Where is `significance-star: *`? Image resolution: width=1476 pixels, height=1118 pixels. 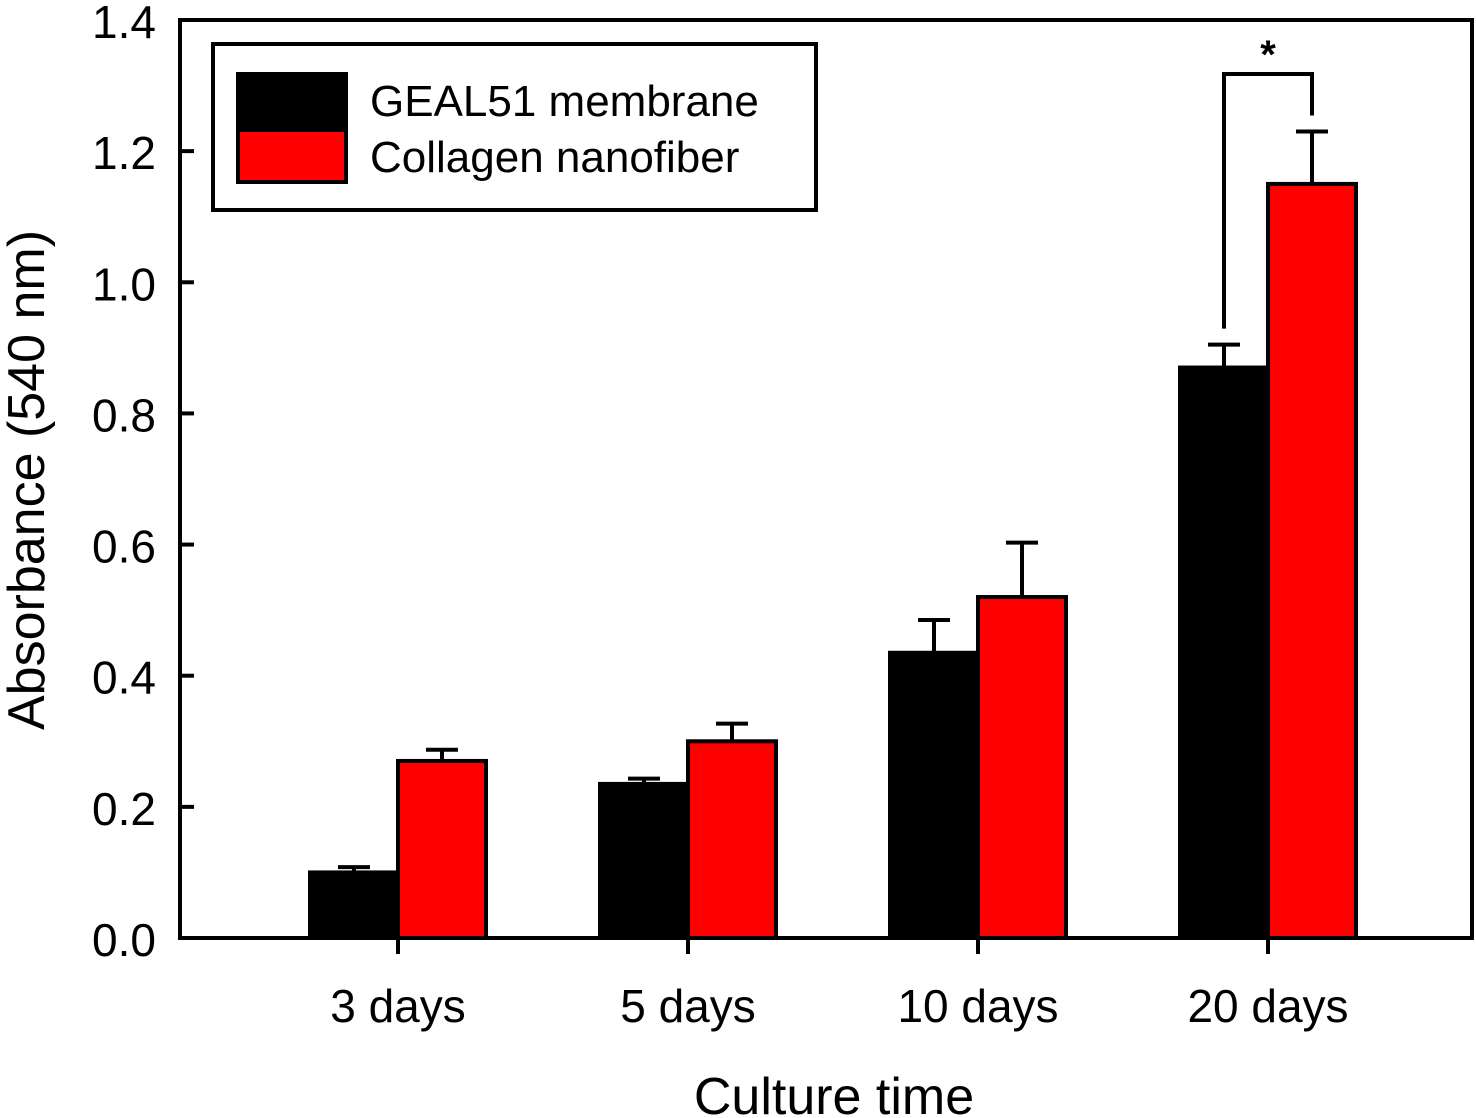 significance-star: * is located at coordinates (1268, 55).